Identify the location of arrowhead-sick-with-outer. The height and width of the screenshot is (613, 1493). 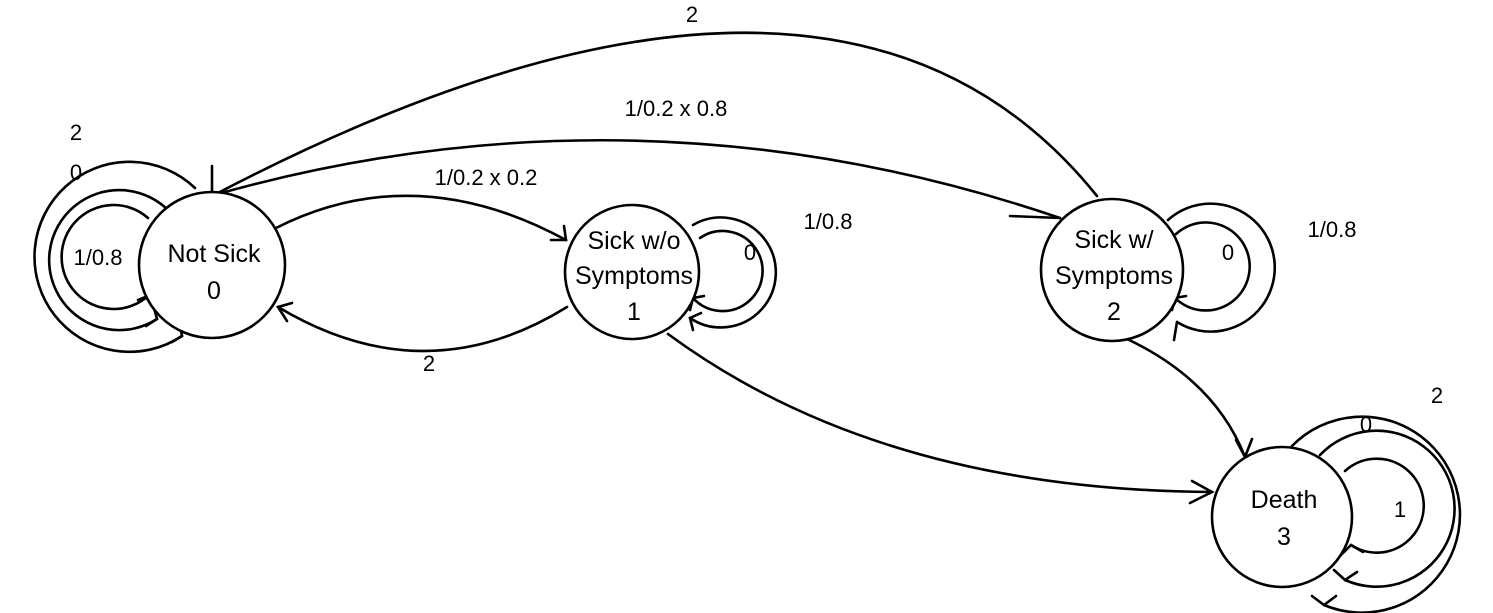
(1175, 331).